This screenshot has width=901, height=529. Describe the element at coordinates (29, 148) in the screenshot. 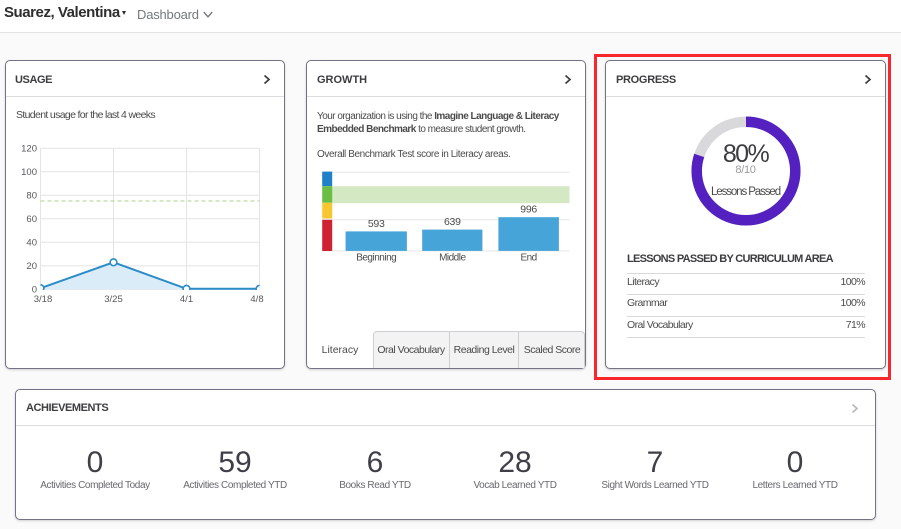

I see `svg-text: 120` at that location.